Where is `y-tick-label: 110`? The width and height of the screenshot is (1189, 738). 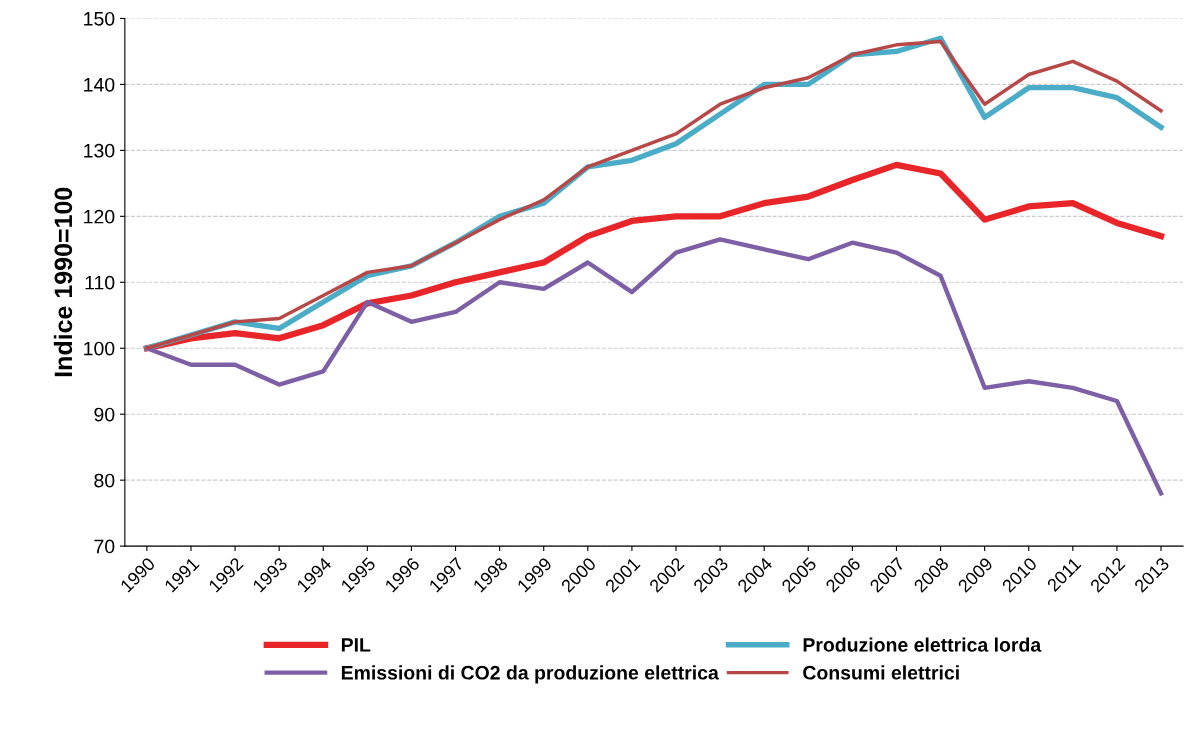 y-tick-label: 110 is located at coordinates (100, 282).